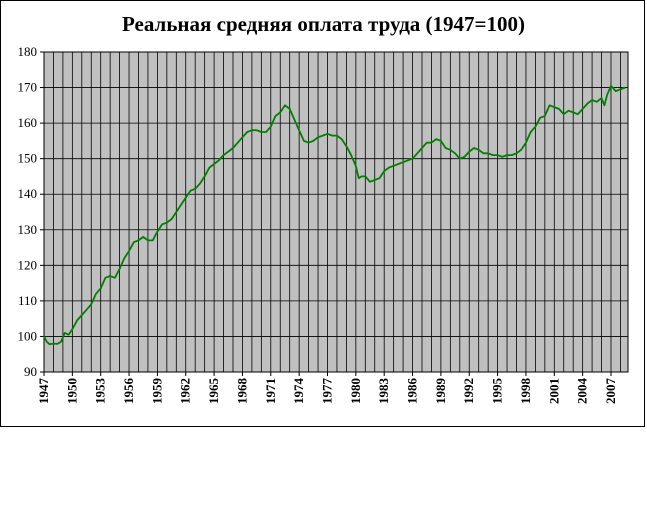 The width and height of the screenshot is (647, 525). Describe the element at coordinates (185, 391) in the screenshot. I see `x-tick-label: 1962` at that location.